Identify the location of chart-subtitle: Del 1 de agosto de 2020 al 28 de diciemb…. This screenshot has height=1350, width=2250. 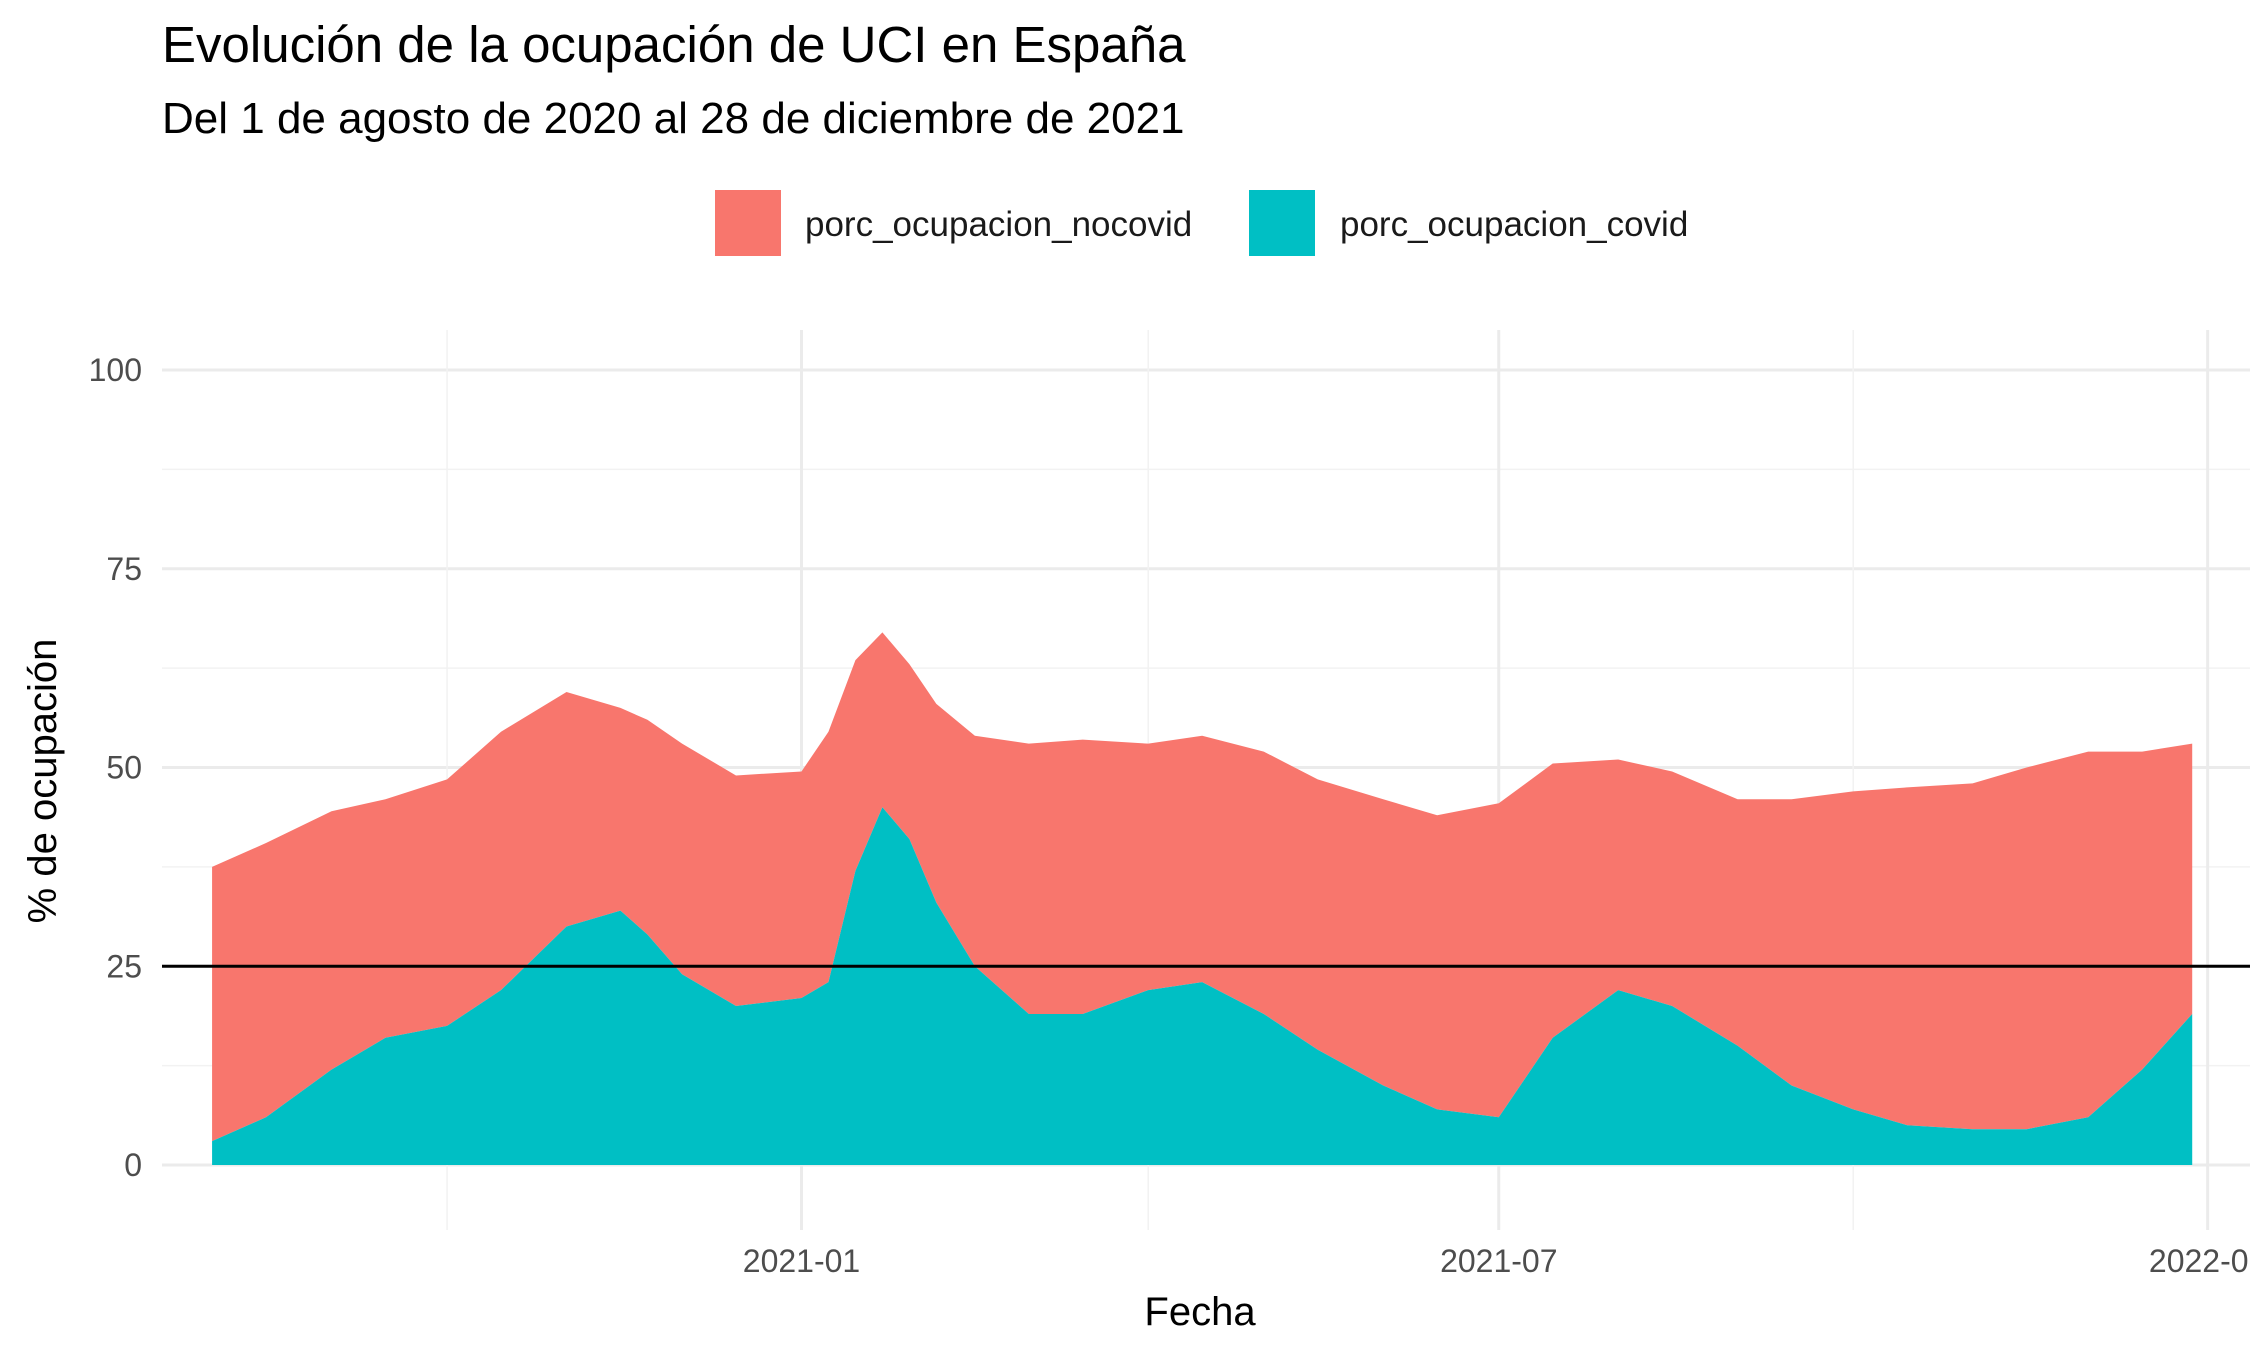
(673, 118).